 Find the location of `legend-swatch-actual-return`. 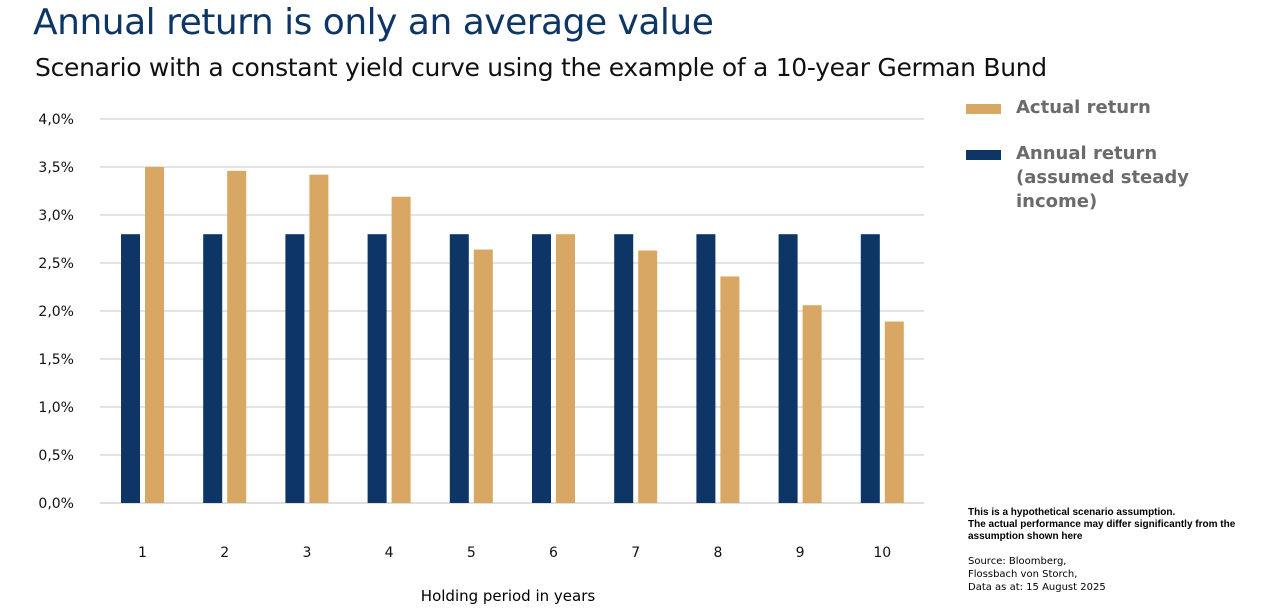

legend-swatch-actual-return is located at coordinates (983, 109).